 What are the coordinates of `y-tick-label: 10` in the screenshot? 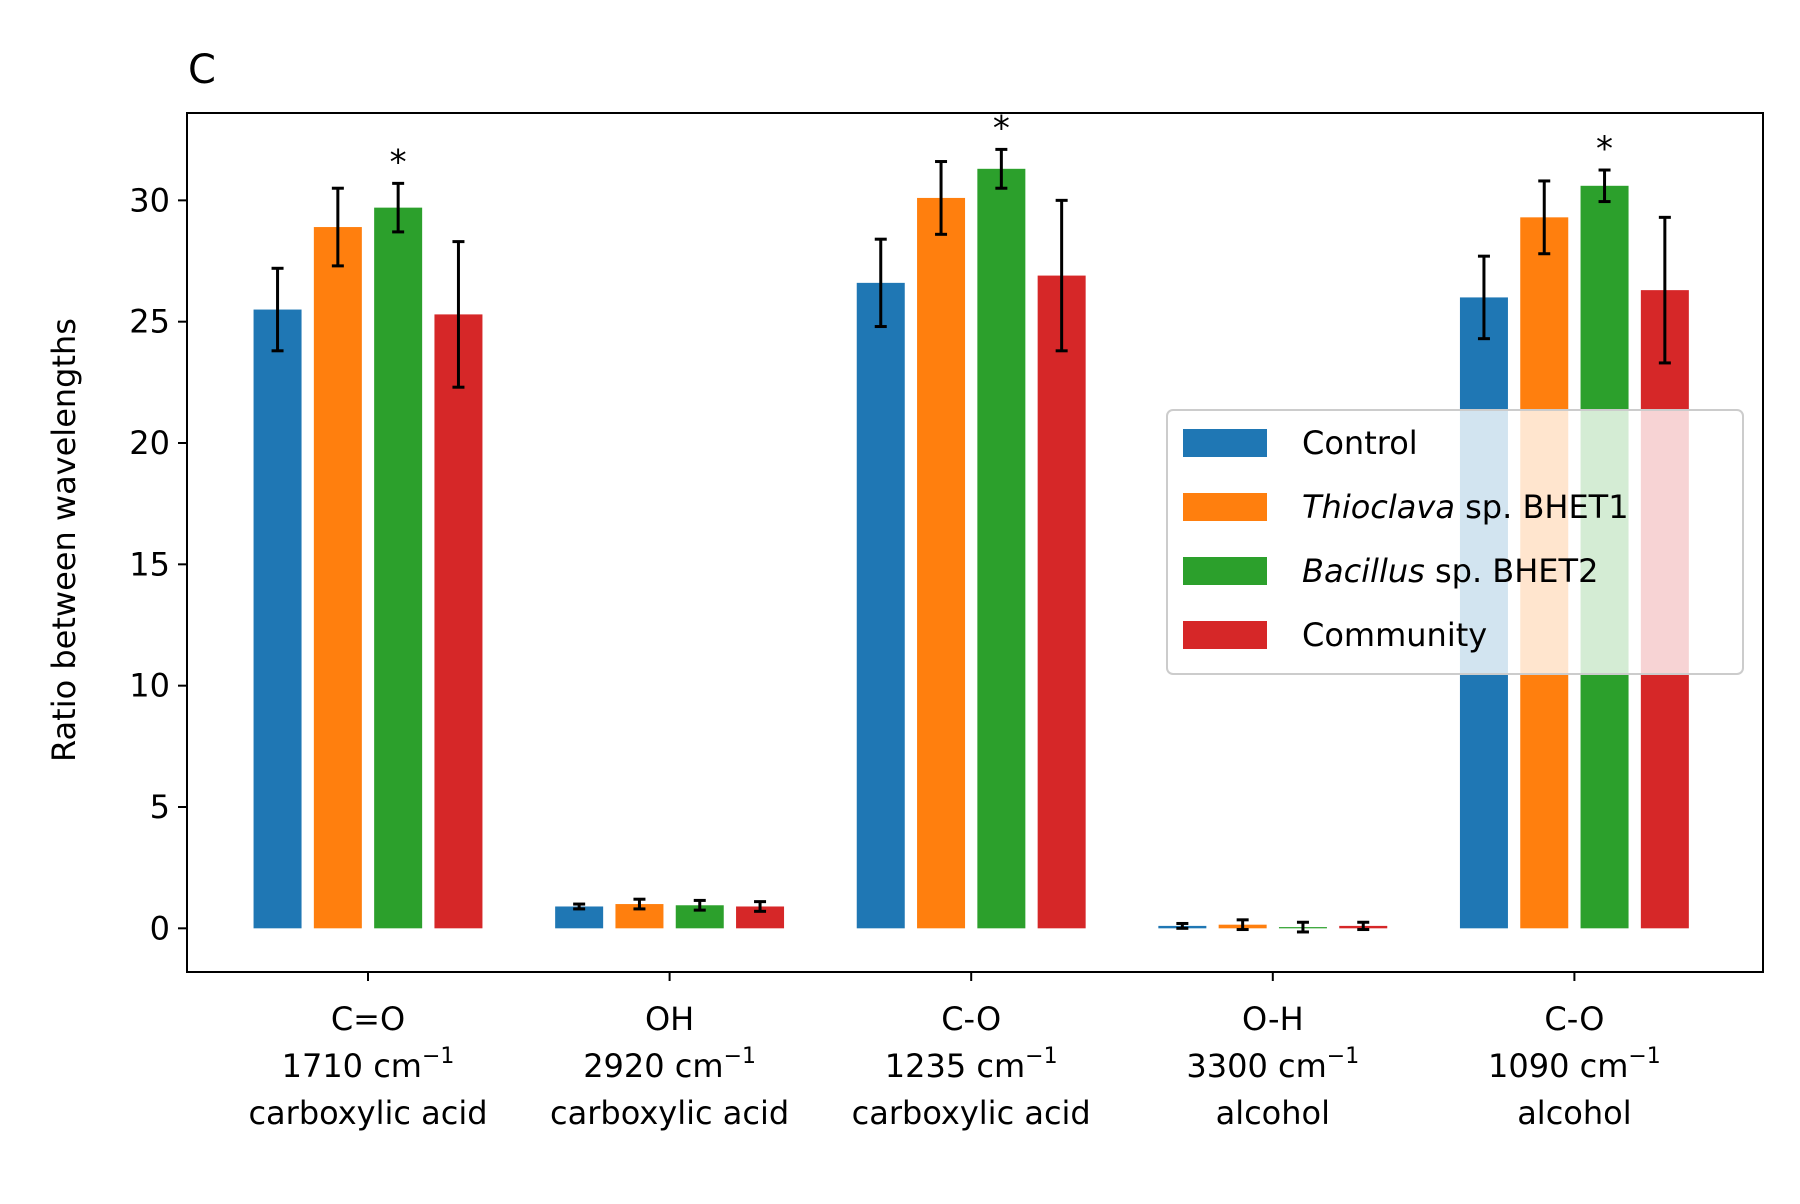 It's located at (149, 686).